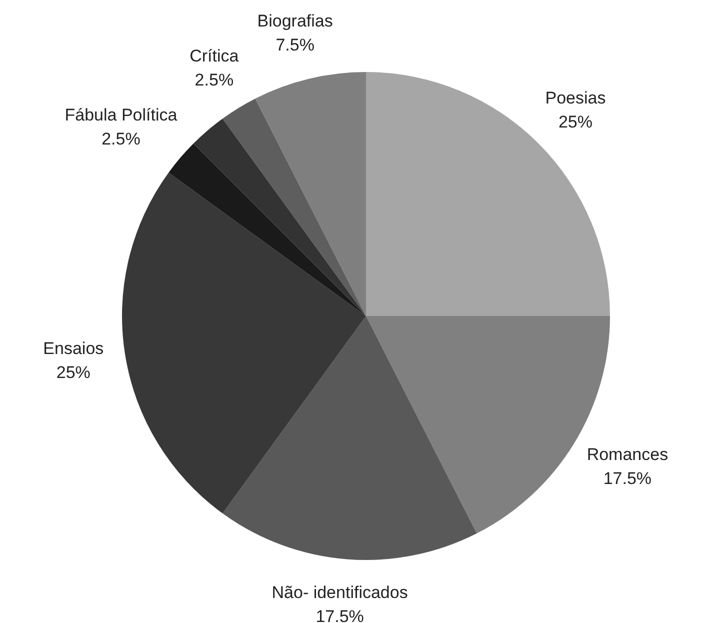 This screenshot has height=623, width=713. What do you see at coordinates (121, 114) in the screenshot?
I see `slice-label: Fábula Política` at bounding box center [121, 114].